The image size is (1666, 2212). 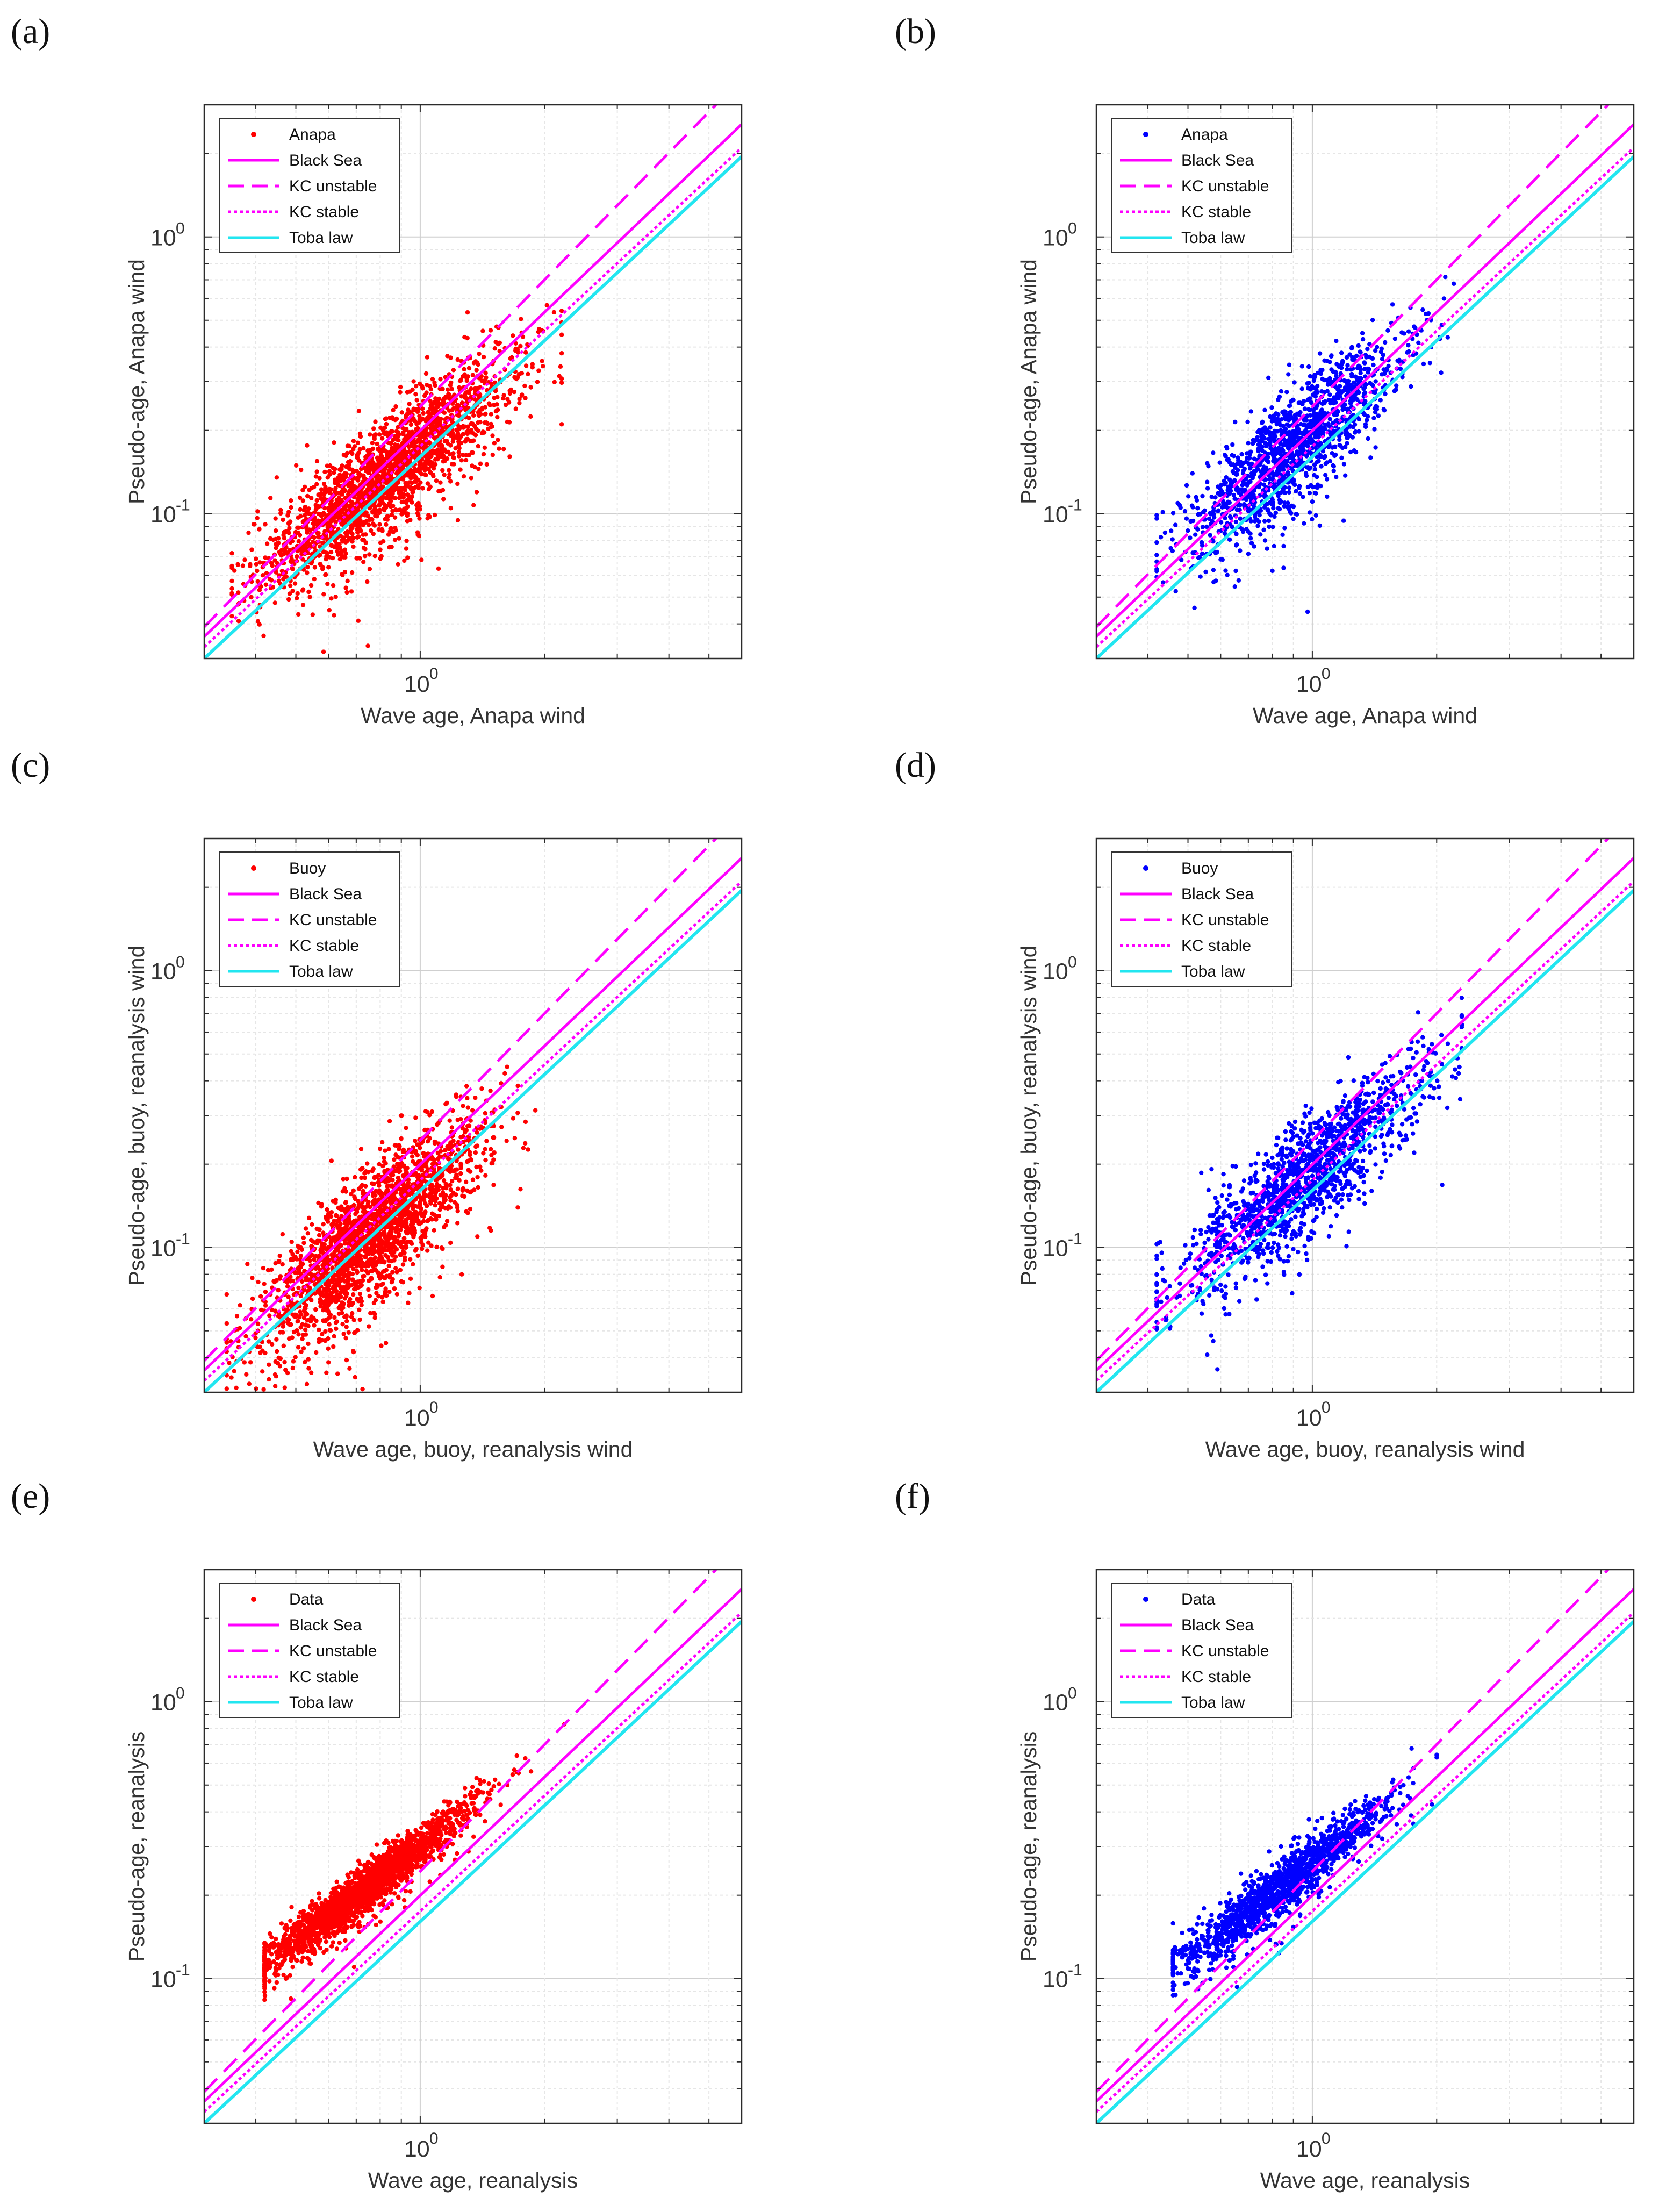 What do you see at coordinates (1216, 212) in the screenshot?
I see `legend-entry: KC stable` at bounding box center [1216, 212].